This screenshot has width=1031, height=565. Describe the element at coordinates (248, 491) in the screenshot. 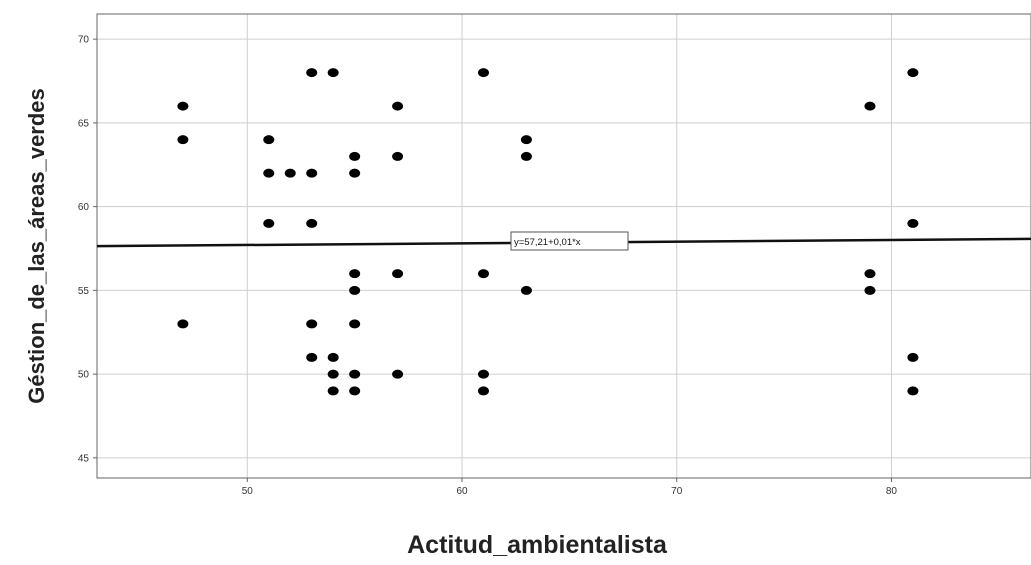

I see `x-tick-label: 50` at that location.